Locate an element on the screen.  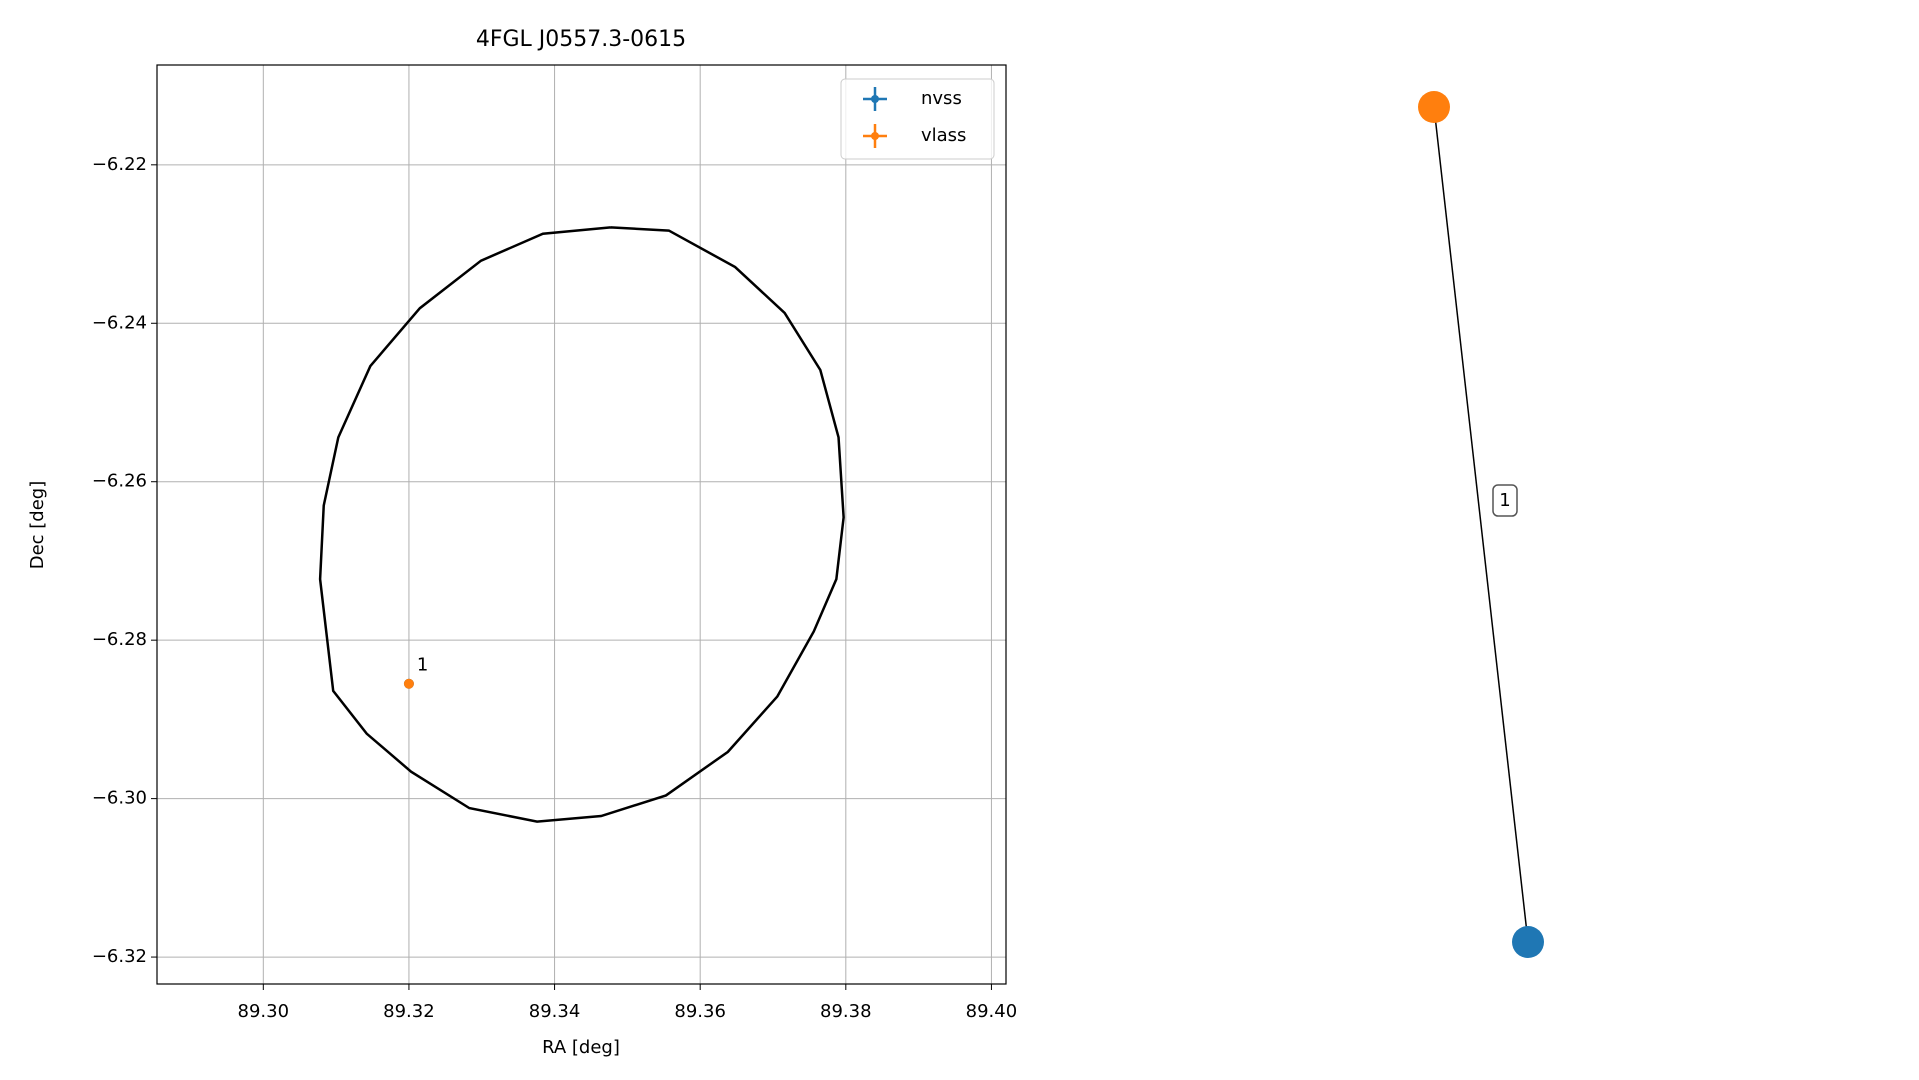
edge-label-box is located at coordinates (1505, 500).